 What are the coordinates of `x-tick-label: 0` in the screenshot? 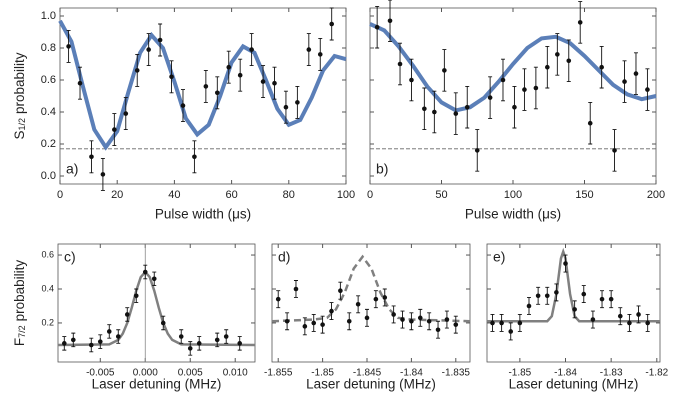 It's located at (370, 195).